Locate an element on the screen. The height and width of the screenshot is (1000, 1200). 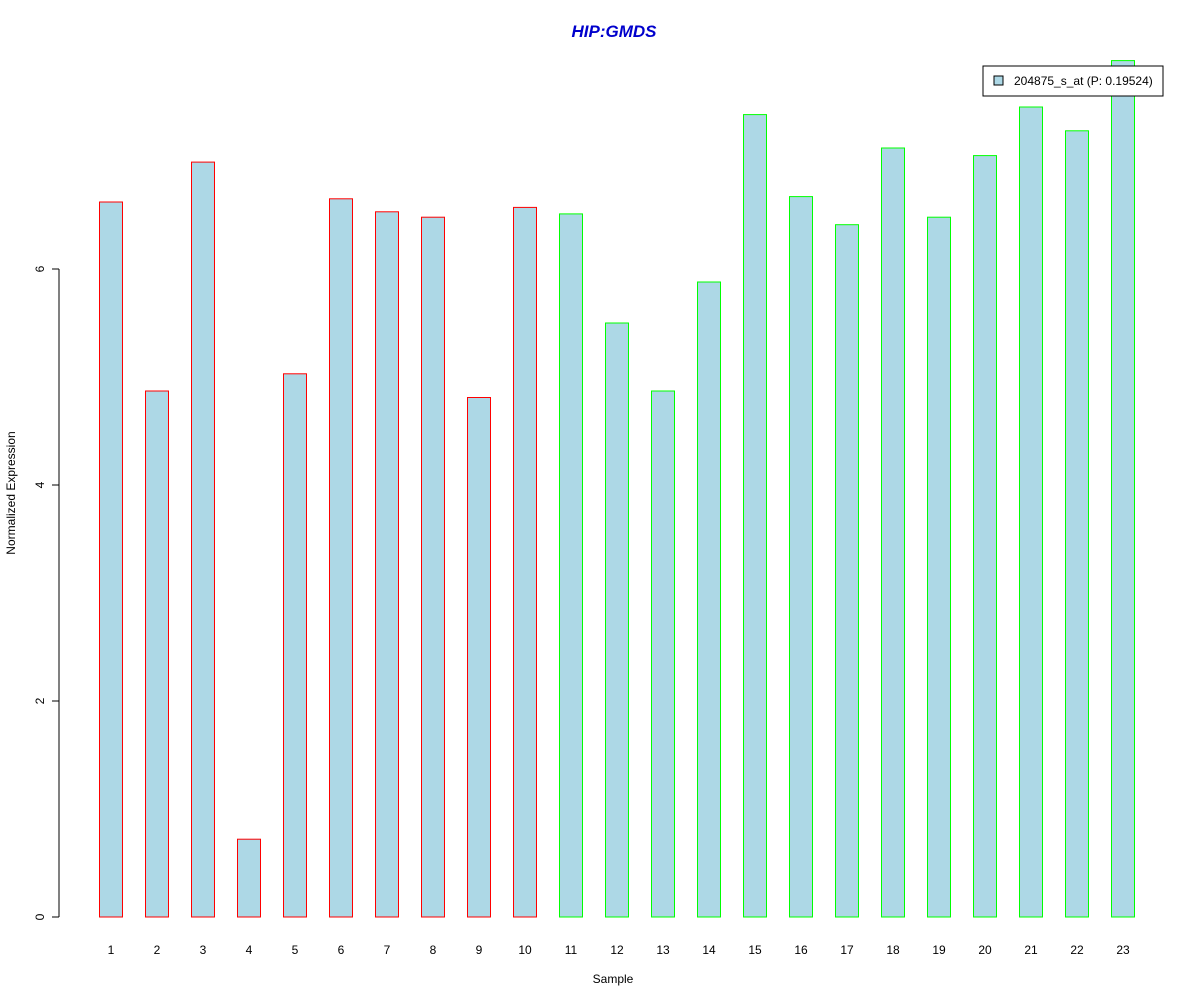
x-tick-label: 19 is located at coordinates (939, 950).